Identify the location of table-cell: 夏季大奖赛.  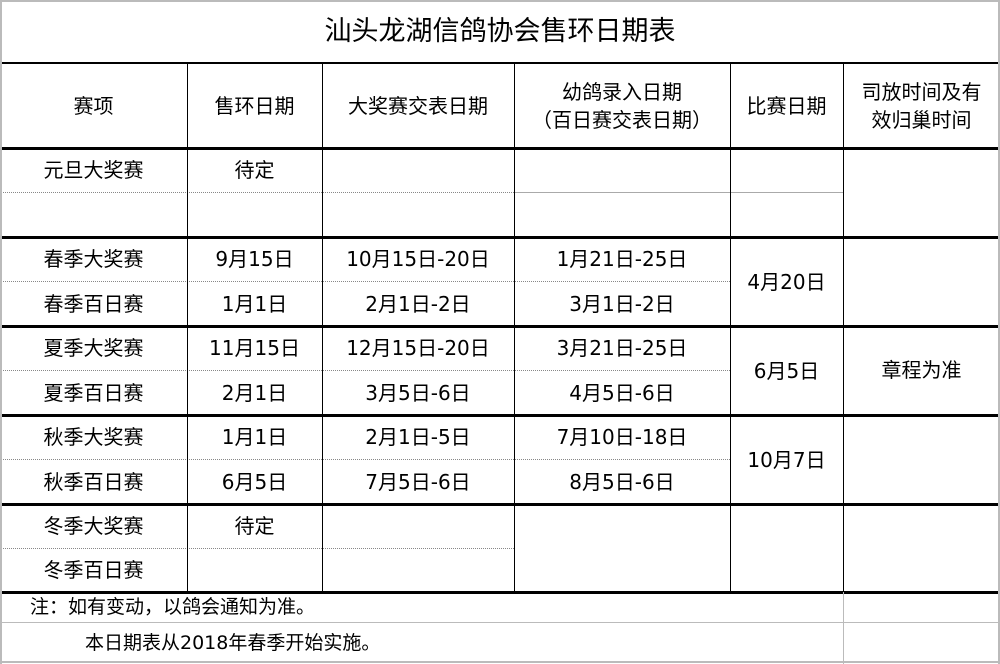
(93, 348).